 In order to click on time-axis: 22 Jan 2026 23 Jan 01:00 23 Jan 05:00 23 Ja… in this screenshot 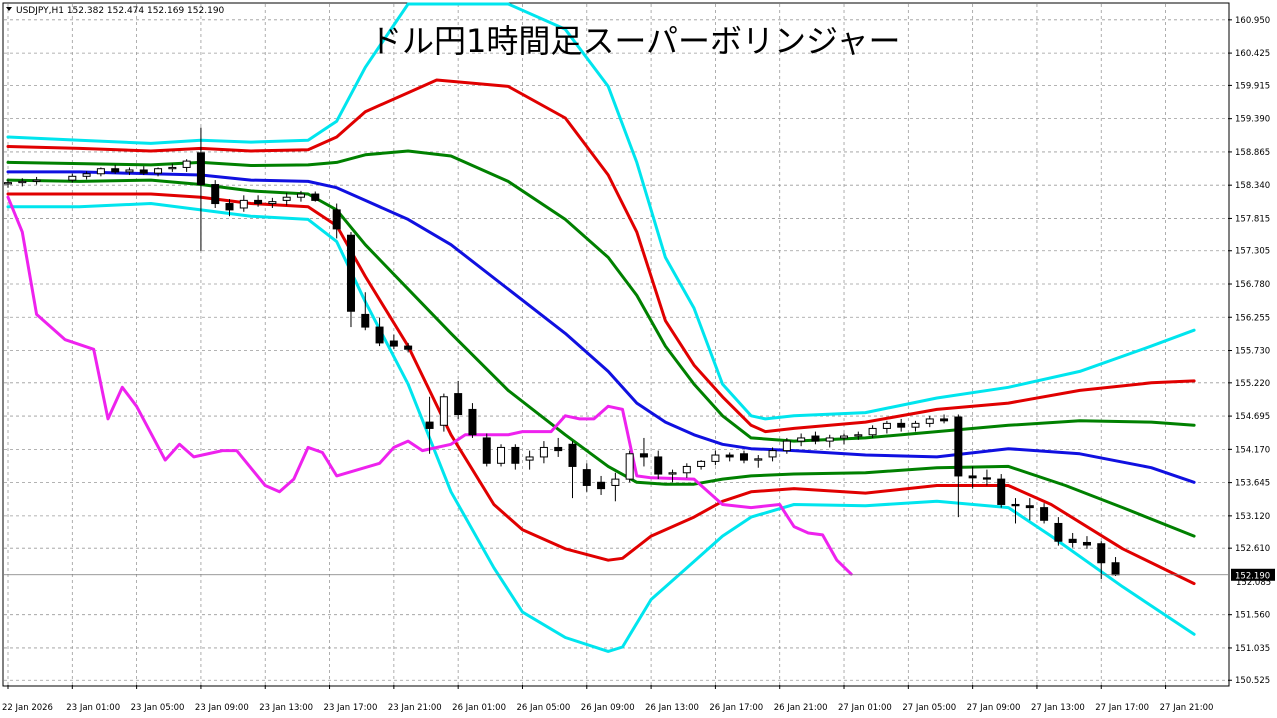, I will do `click(607, 699)`.